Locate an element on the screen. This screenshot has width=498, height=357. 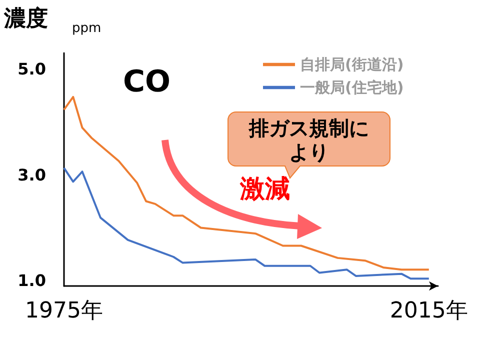
annotation: 排ガス規制により is located at coordinates (308, 140).